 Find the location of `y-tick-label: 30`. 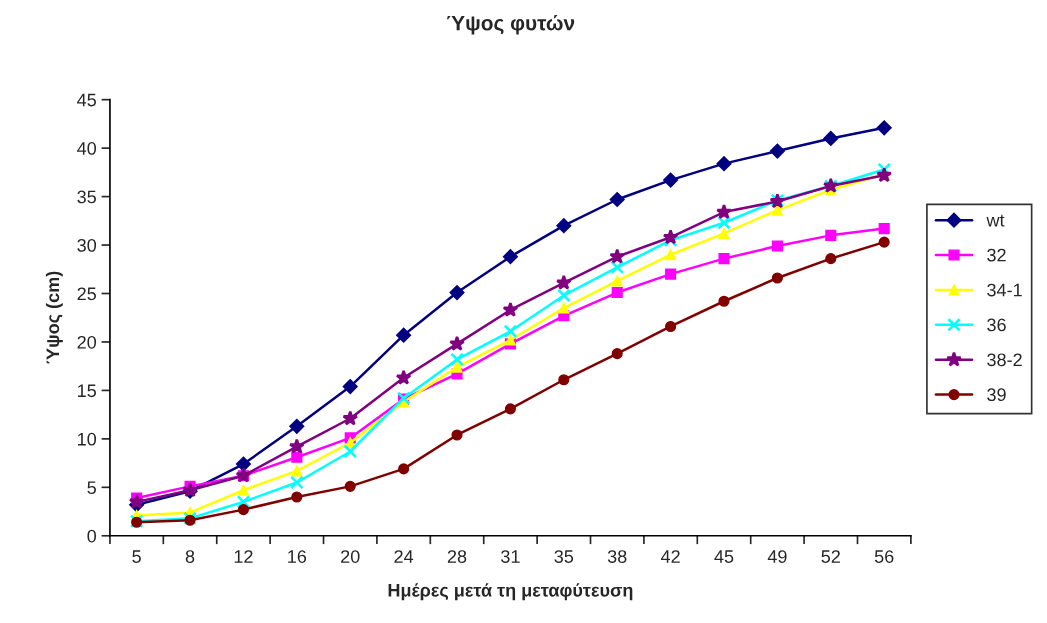

y-tick-label: 30 is located at coordinates (87, 245).